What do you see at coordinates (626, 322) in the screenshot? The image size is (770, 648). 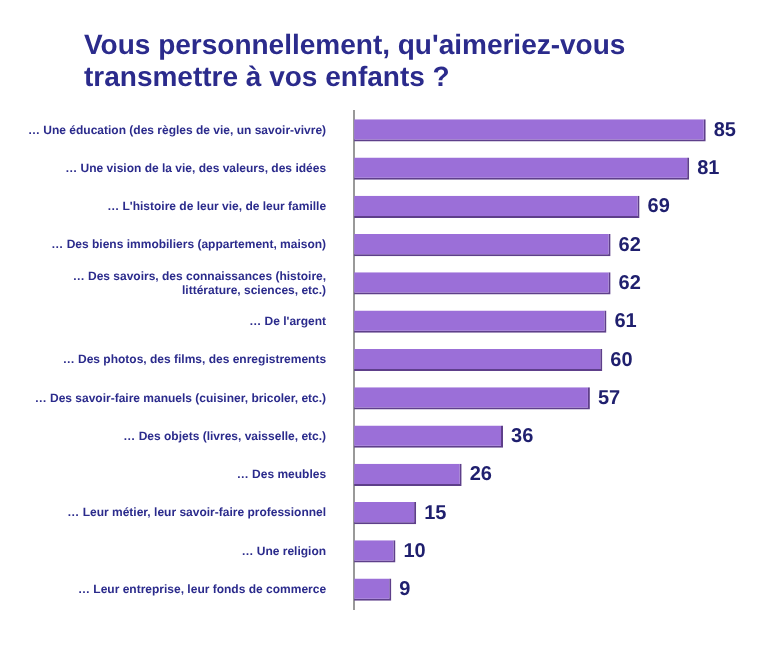 I see `data-label: 61` at bounding box center [626, 322].